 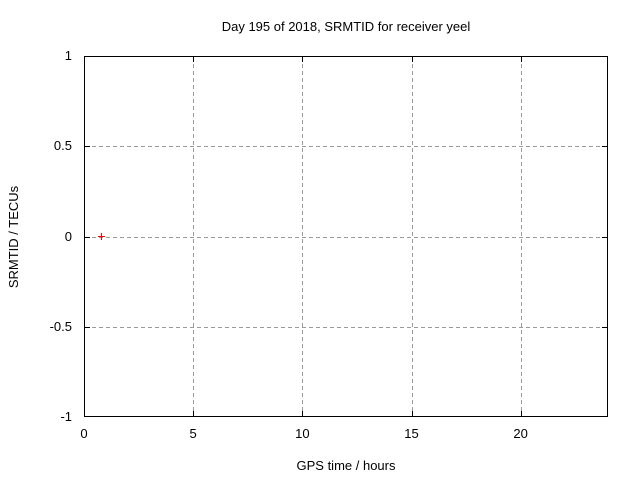 I want to click on data-point-marker, so click(x=101, y=236).